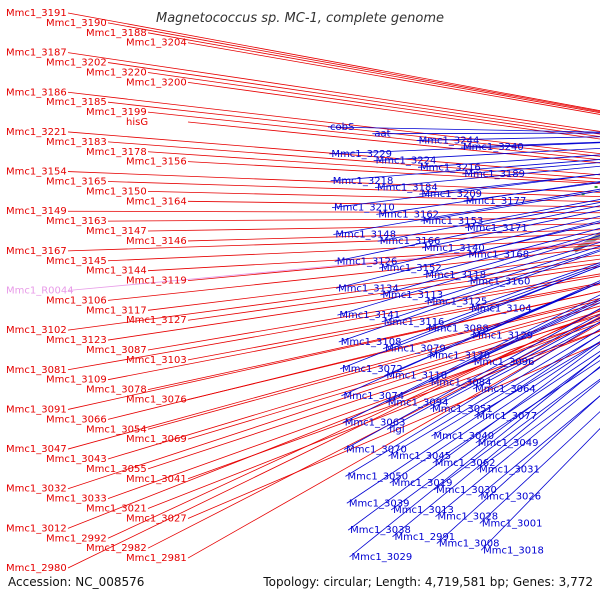 Image resolution: width=600 pixels, height=600 pixels. Describe the element at coordinates (379, 503) in the screenshot. I see `right-gene-label: Mmc1_3039` at that location.